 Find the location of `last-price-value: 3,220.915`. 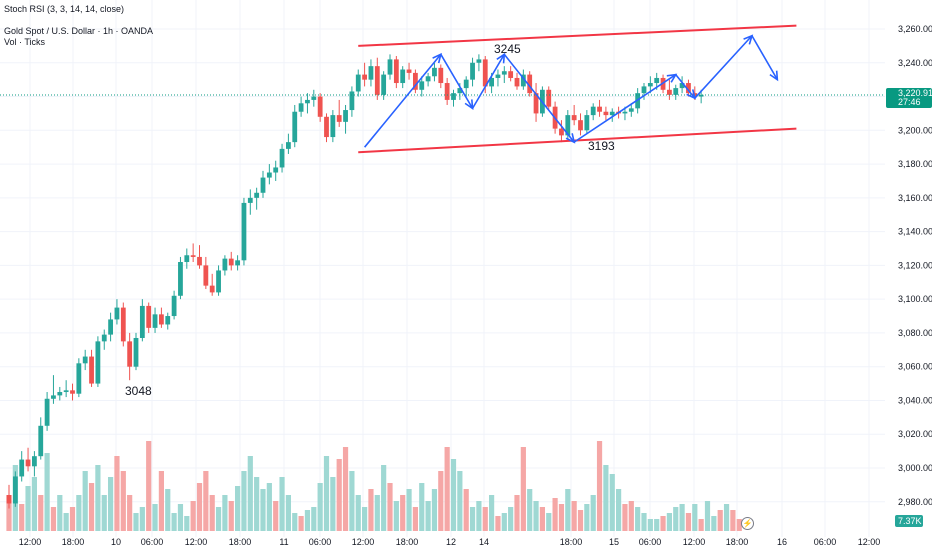

last-price-value: 3,220.915 is located at coordinates (915, 93).